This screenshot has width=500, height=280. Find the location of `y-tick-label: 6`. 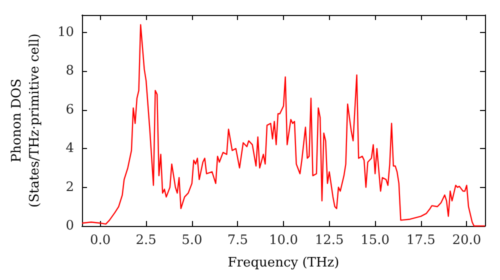

y-tick-label: 6 is located at coordinates (70, 110).